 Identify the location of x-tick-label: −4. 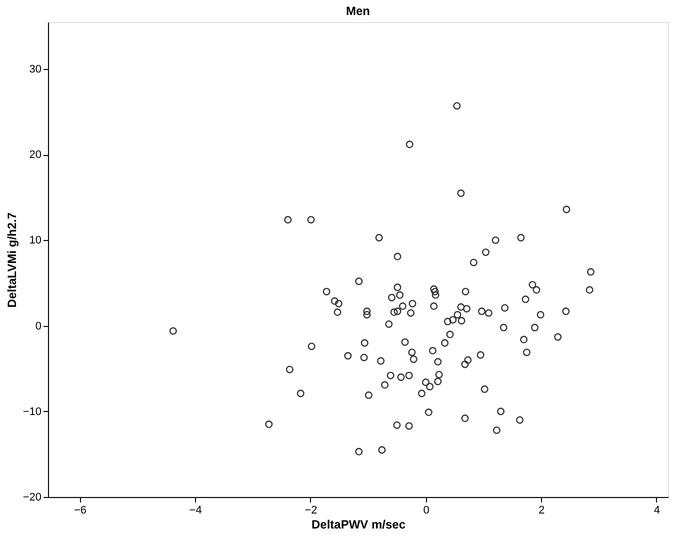
(195, 510).